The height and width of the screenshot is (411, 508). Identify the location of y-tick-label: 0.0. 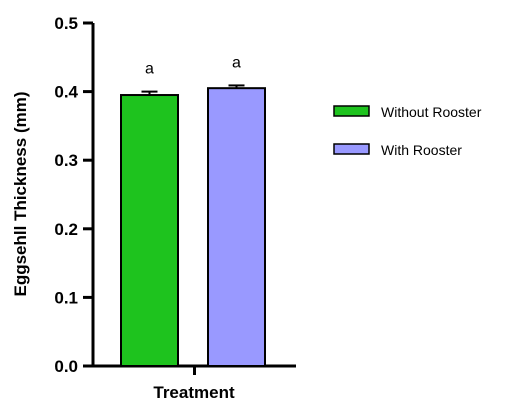
(66, 366).